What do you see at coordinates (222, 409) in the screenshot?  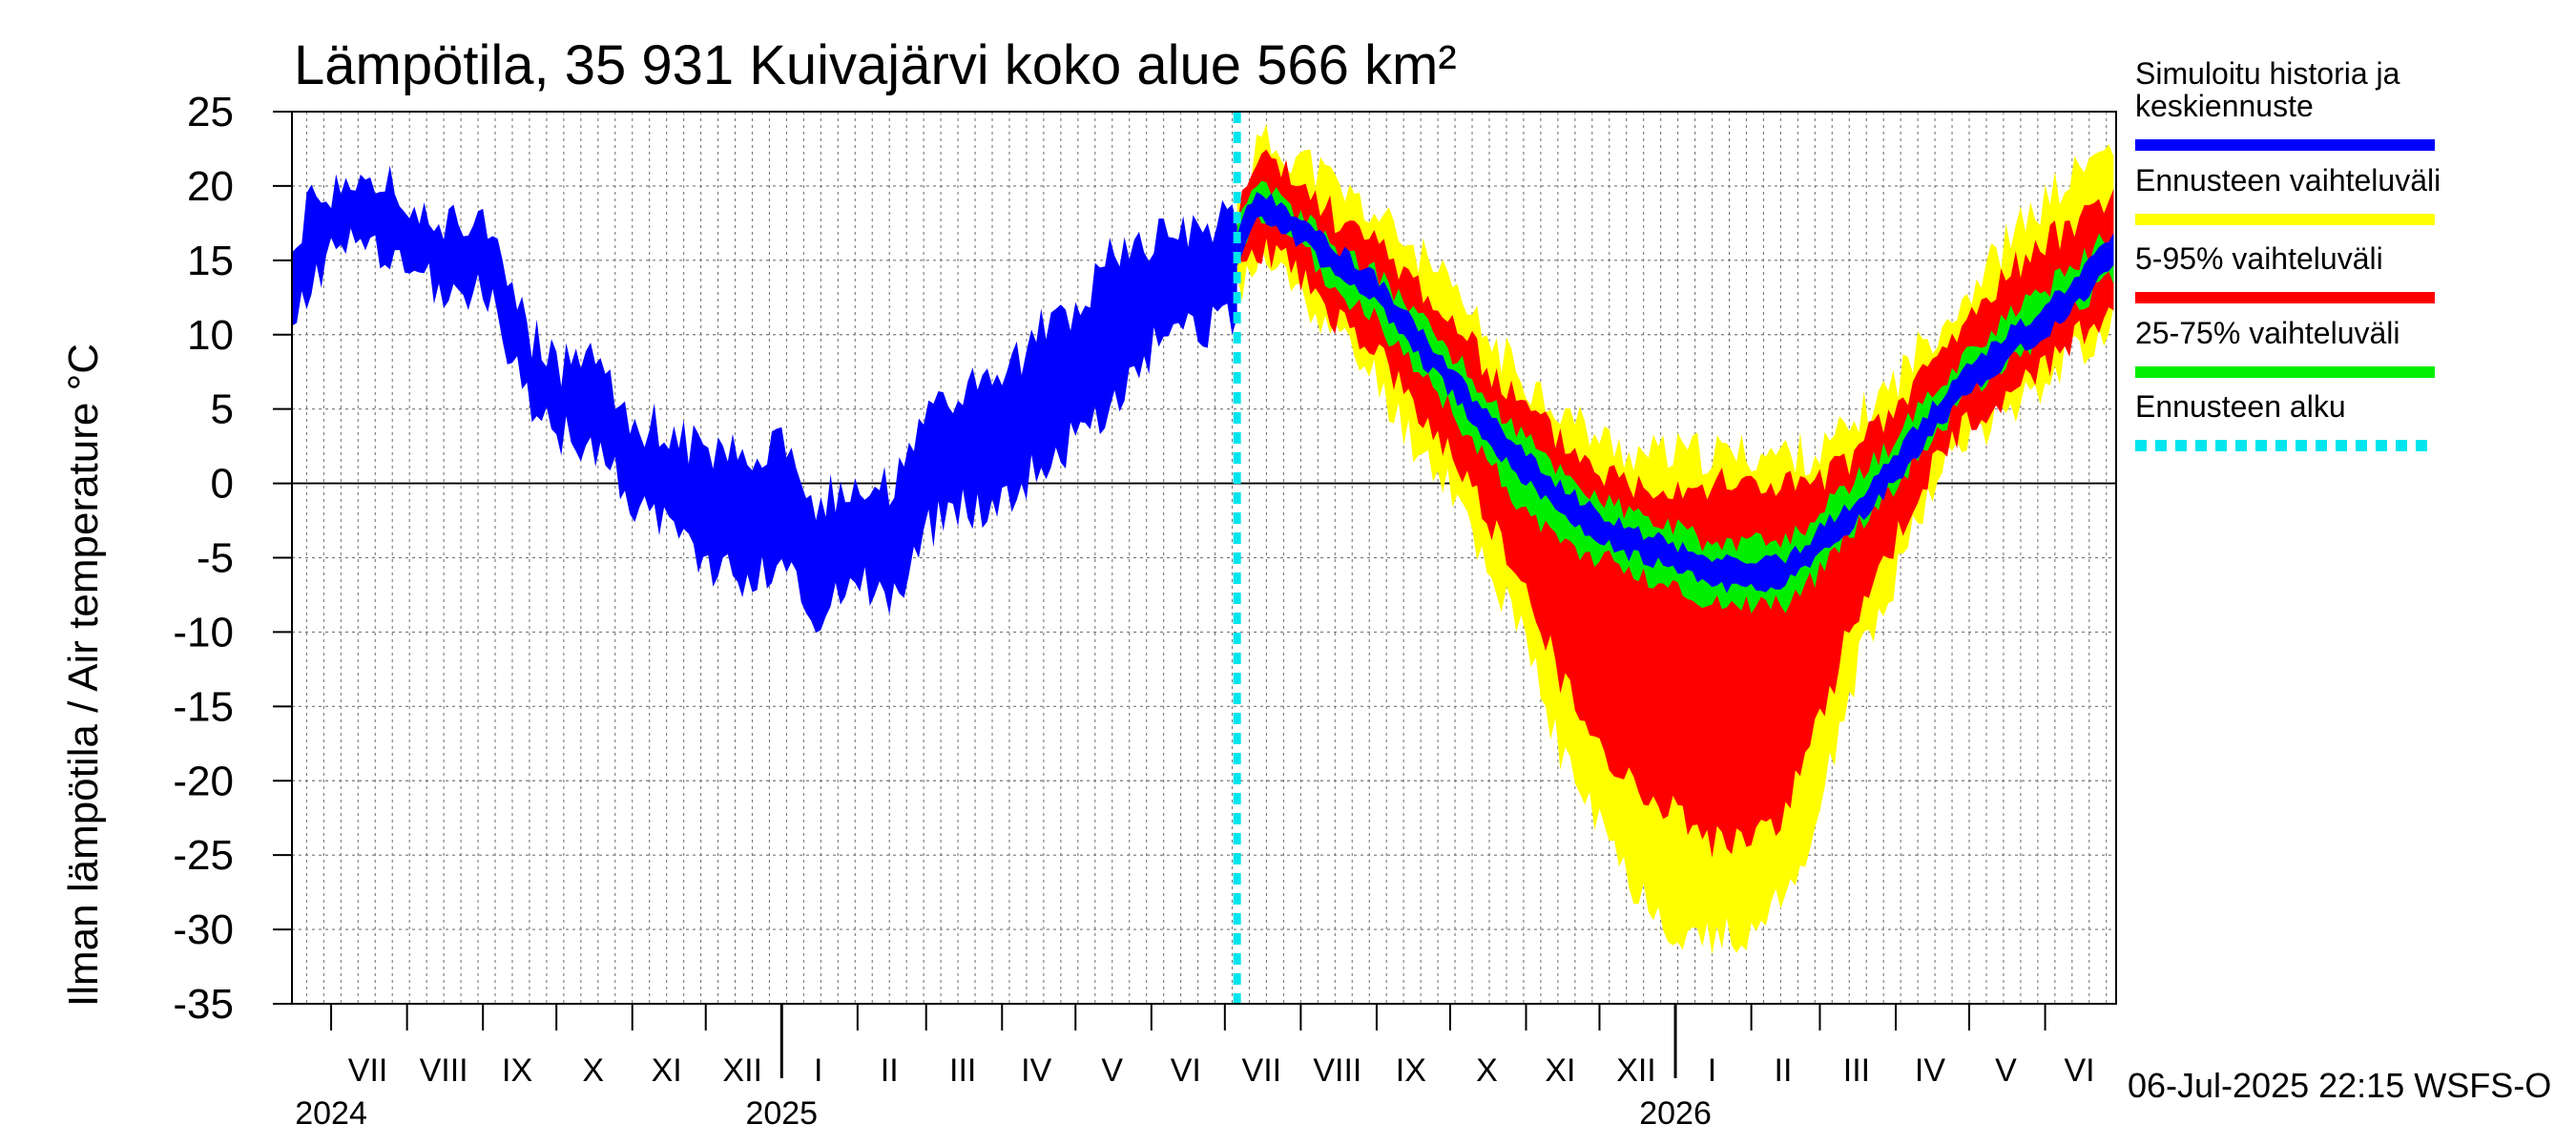 I see `y-tick-label: 5` at bounding box center [222, 409].